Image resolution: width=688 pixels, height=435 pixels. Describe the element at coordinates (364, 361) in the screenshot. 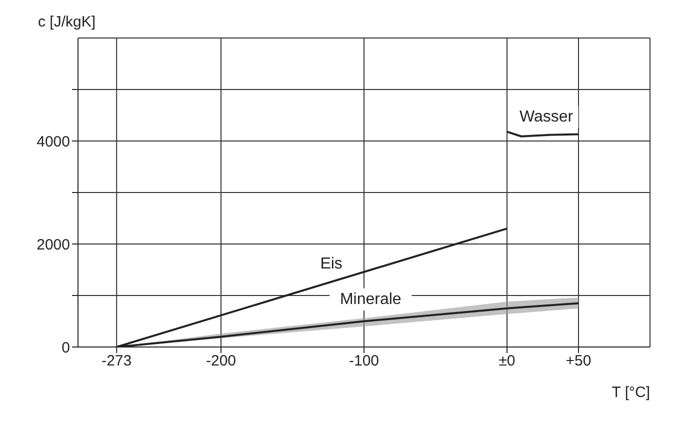

I see `x-tick-label: -100` at that location.